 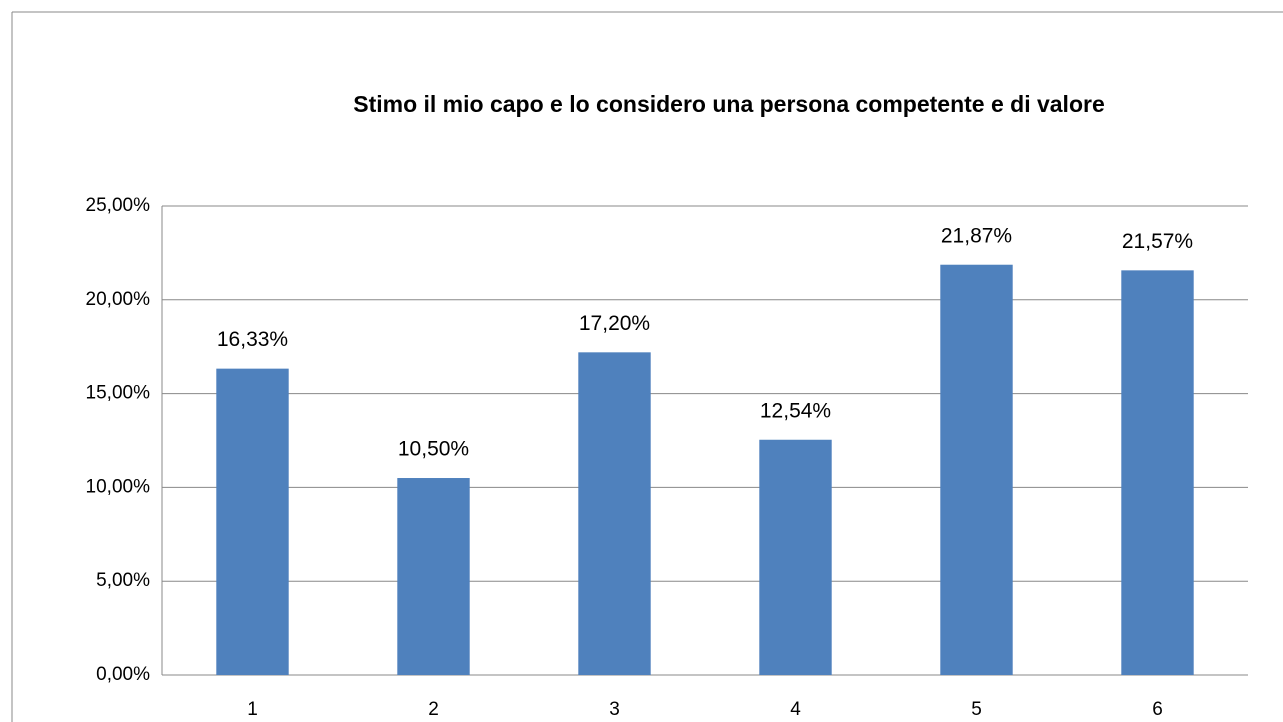 I want to click on x-tick-label: 3, so click(x=614, y=709).